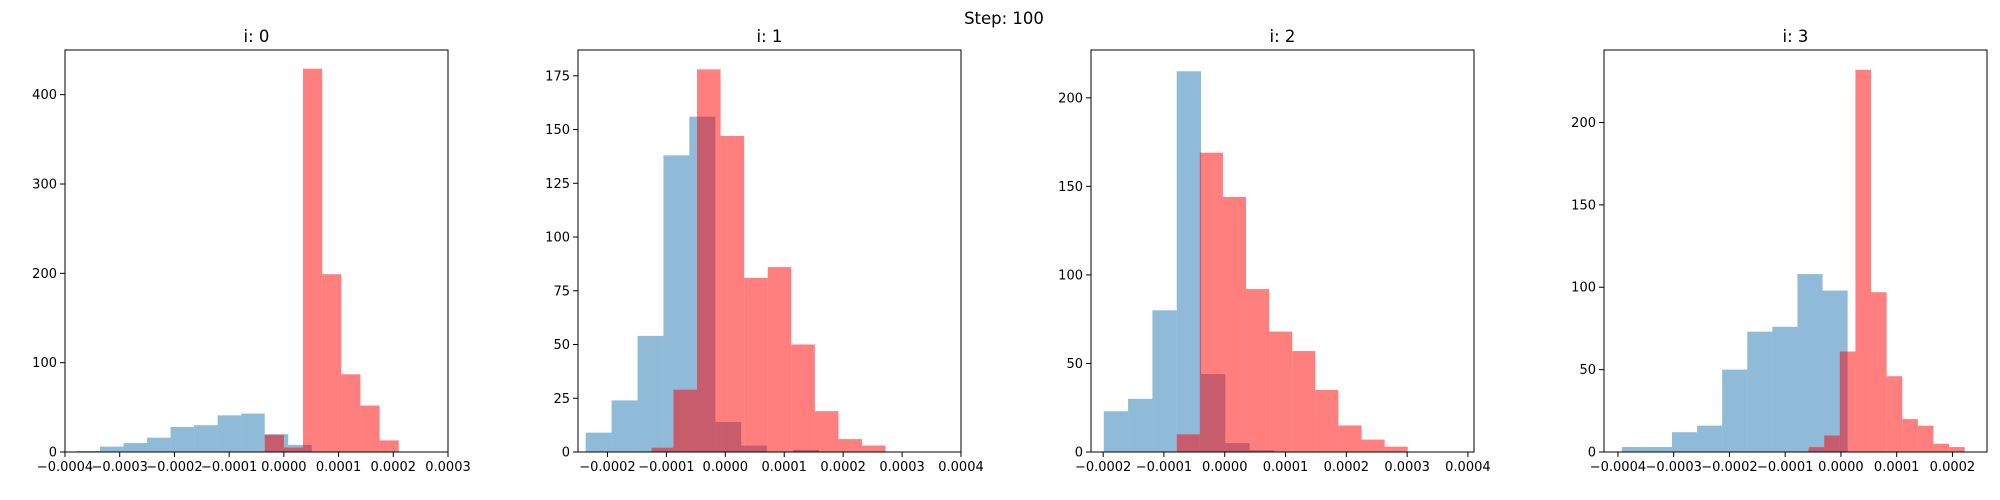 This screenshot has height=500, width=2000. I want to click on y-tick-label: 400, so click(44, 95).